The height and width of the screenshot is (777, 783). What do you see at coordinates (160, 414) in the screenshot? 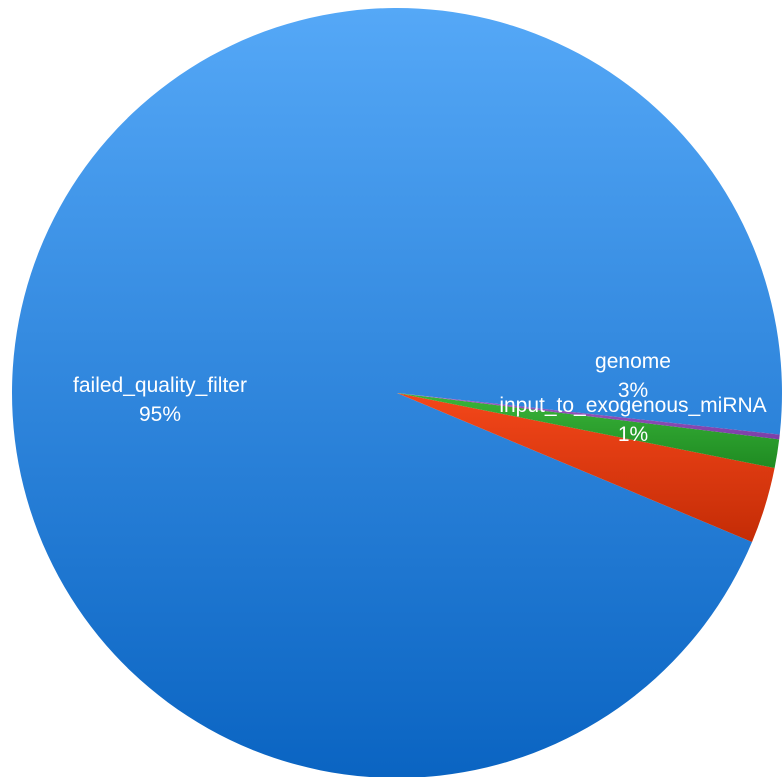
I see `slice-percent-failed-quality-filter: 95%` at bounding box center [160, 414].